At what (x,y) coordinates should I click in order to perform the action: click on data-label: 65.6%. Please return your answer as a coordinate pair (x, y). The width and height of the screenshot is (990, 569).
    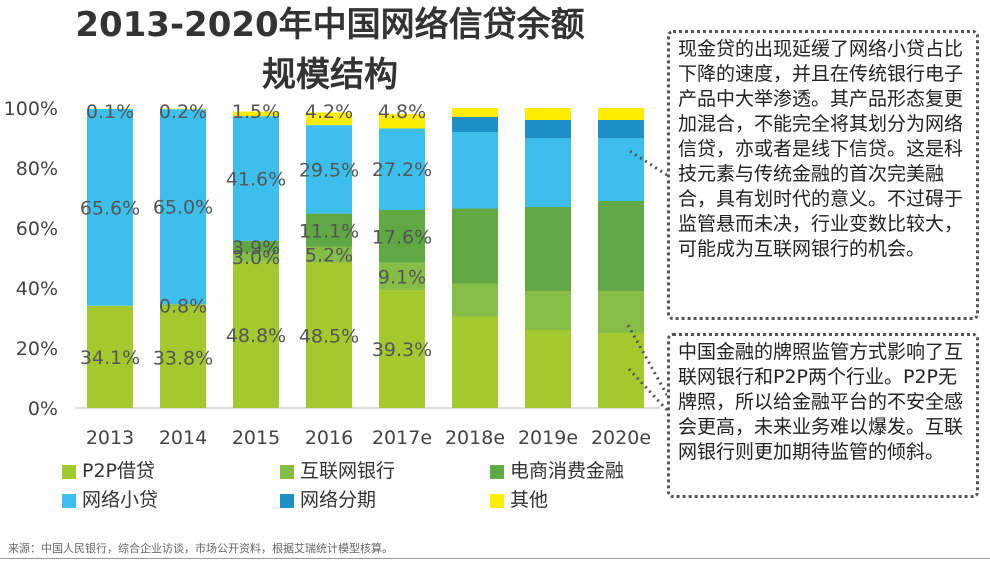
    Looking at the image, I should click on (110, 208).